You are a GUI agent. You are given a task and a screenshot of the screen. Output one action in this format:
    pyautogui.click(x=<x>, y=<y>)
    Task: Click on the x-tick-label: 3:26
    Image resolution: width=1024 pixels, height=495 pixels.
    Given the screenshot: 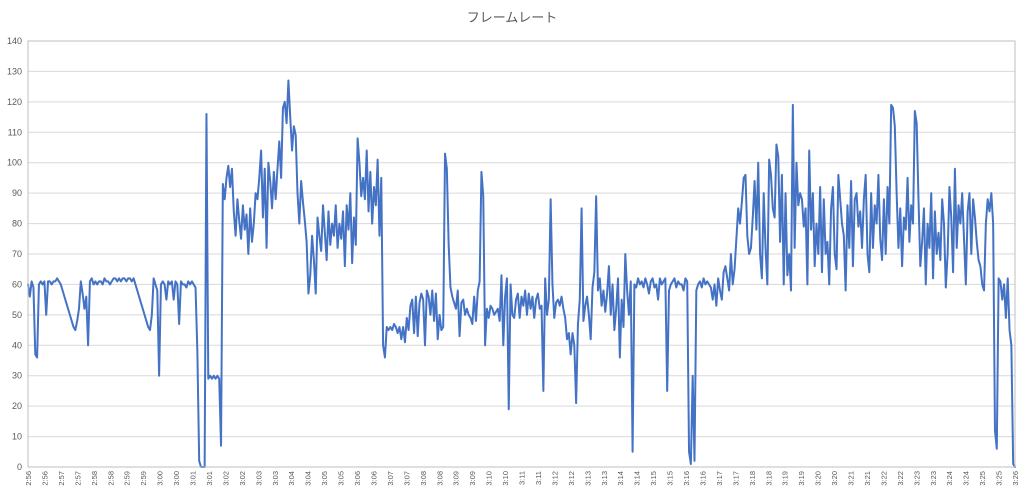 What is the action you would take?
    pyautogui.click(x=1015, y=478)
    